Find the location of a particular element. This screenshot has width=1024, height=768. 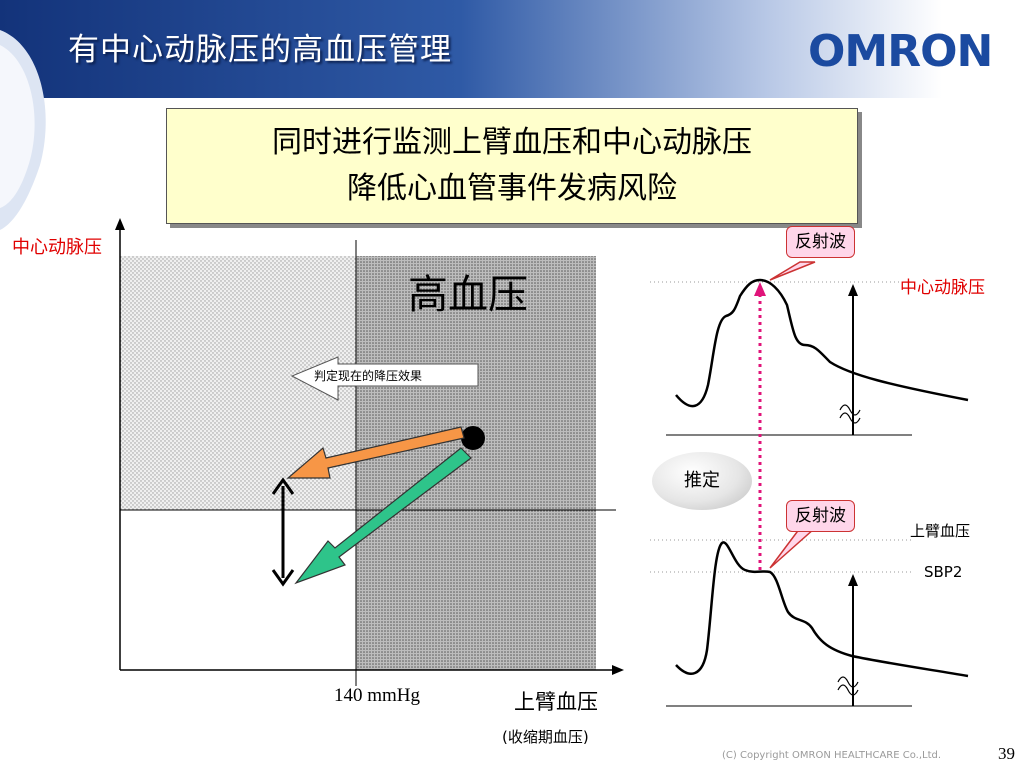

x-axis-label: 上臂血压 is located at coordinates (556, 702).